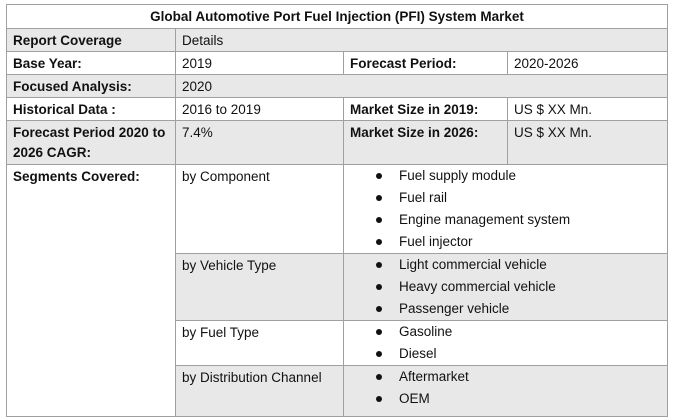 The image size is (674, 417). I want to click on segments-label: Segments Covered:, so click(76, 176).